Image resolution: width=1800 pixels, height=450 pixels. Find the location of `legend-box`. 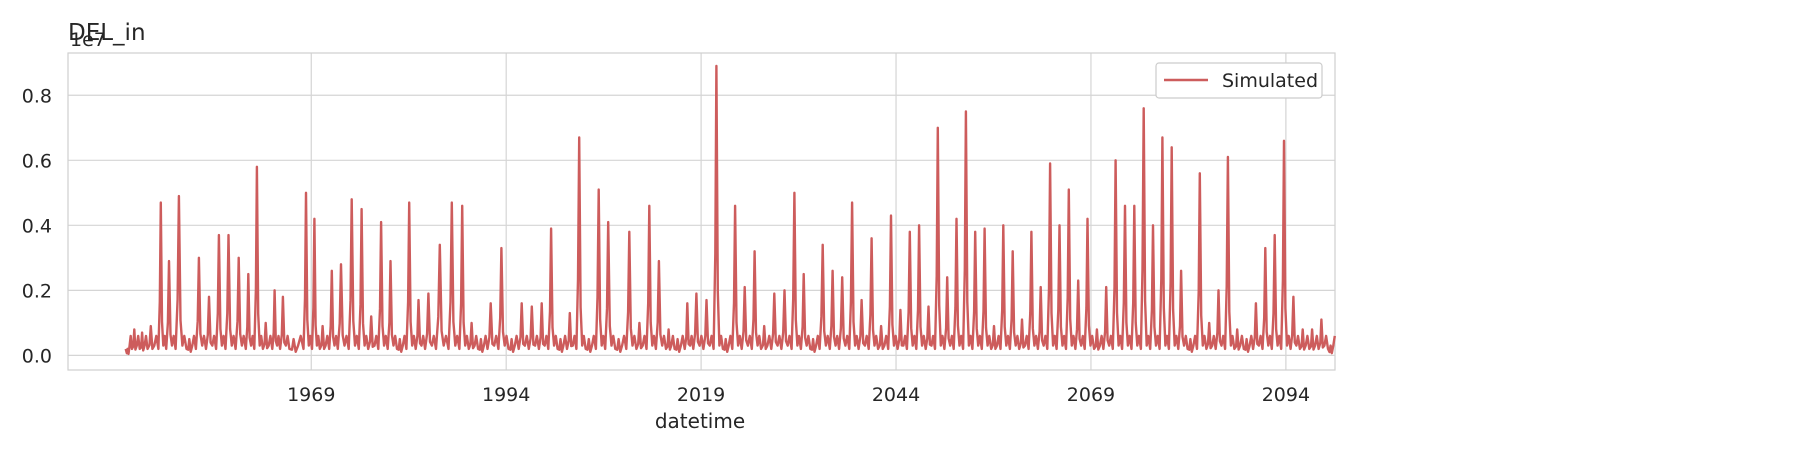

legend-box is located at coordinates (1239, 80).